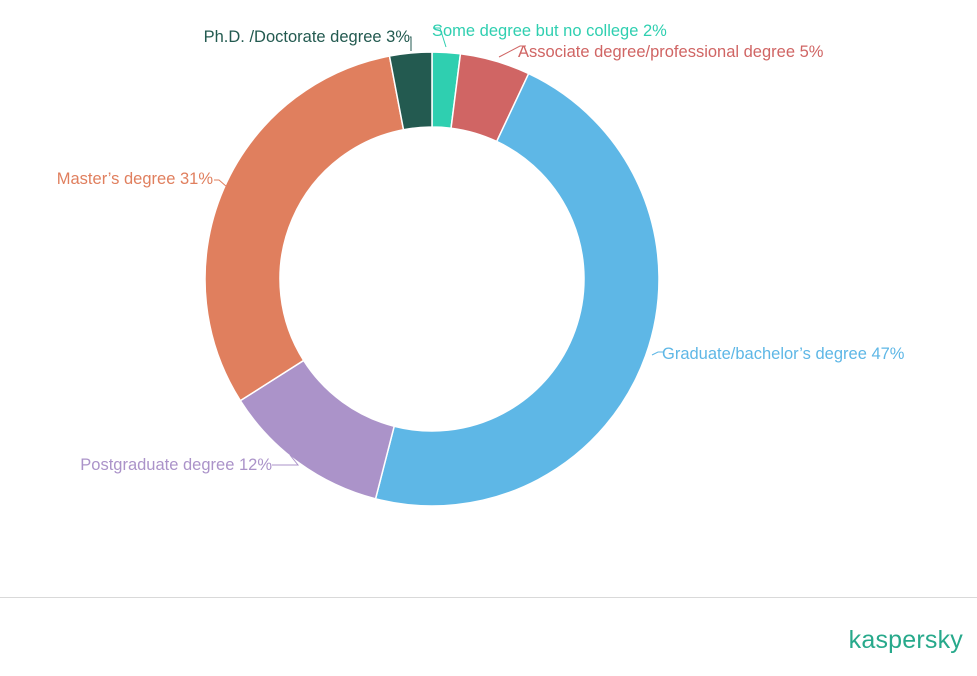 The height and width of the screenshot is (676, 977). Describe the element at coordinates (783, 354) in the screenshot. I see `slice-label: Graduate/bachelor’s degree 47%` at that location.